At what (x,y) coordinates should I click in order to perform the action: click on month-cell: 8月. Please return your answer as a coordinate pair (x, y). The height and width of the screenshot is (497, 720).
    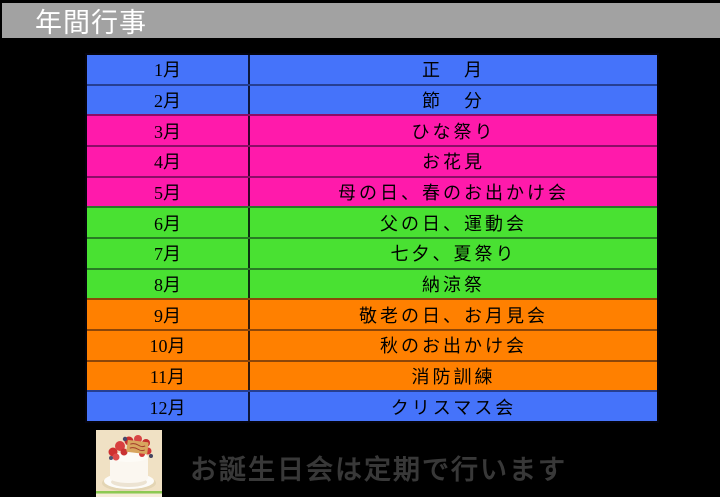
    Looking at the image, I should click on (168, 284).